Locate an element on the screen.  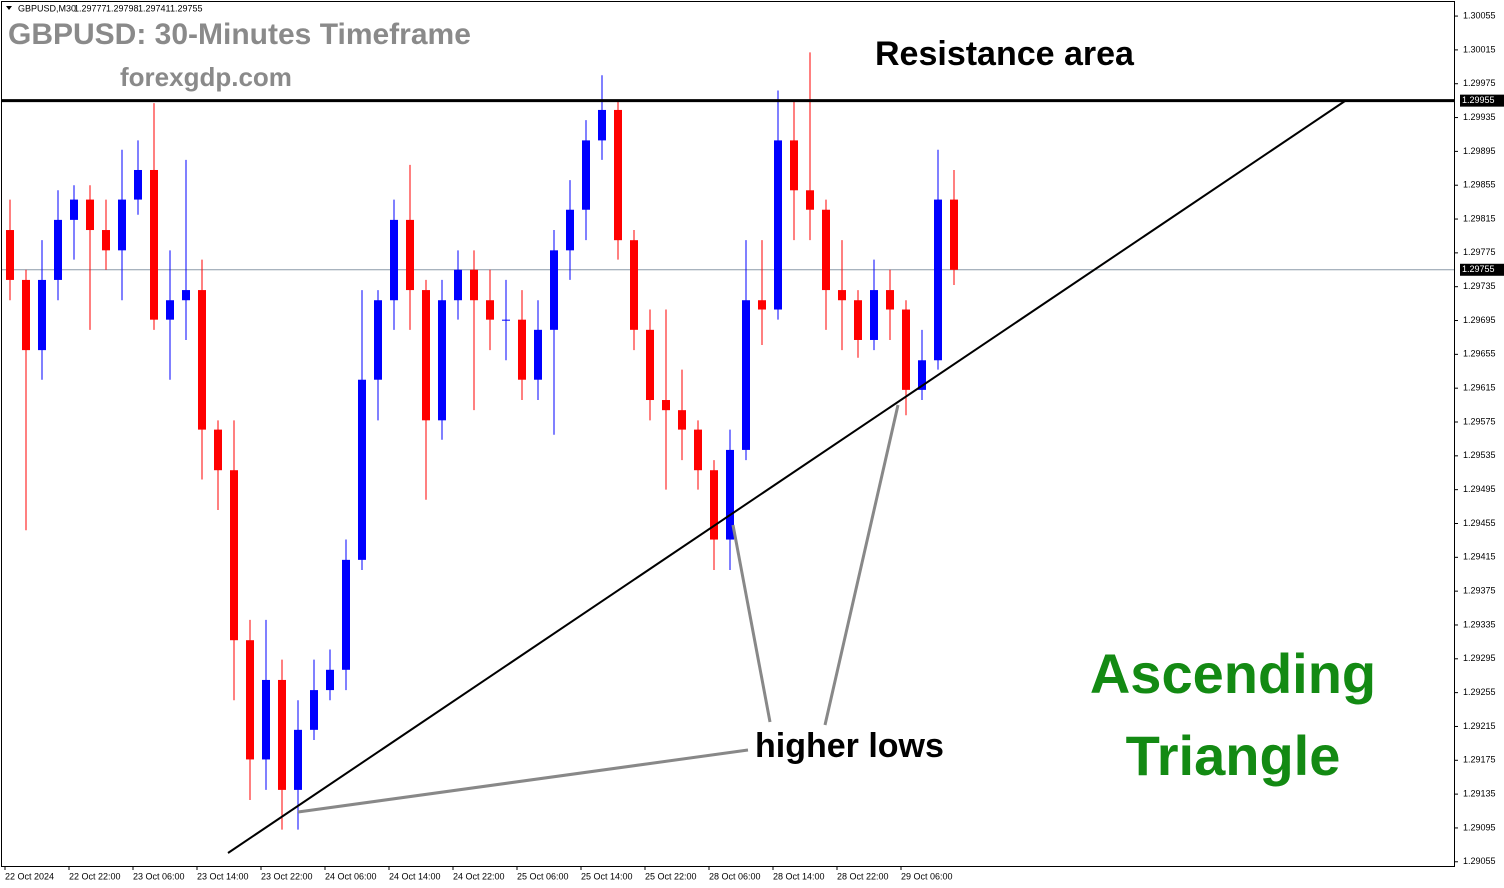
symbol: GBPUSD,M30 is located at coordinates (47, 8).